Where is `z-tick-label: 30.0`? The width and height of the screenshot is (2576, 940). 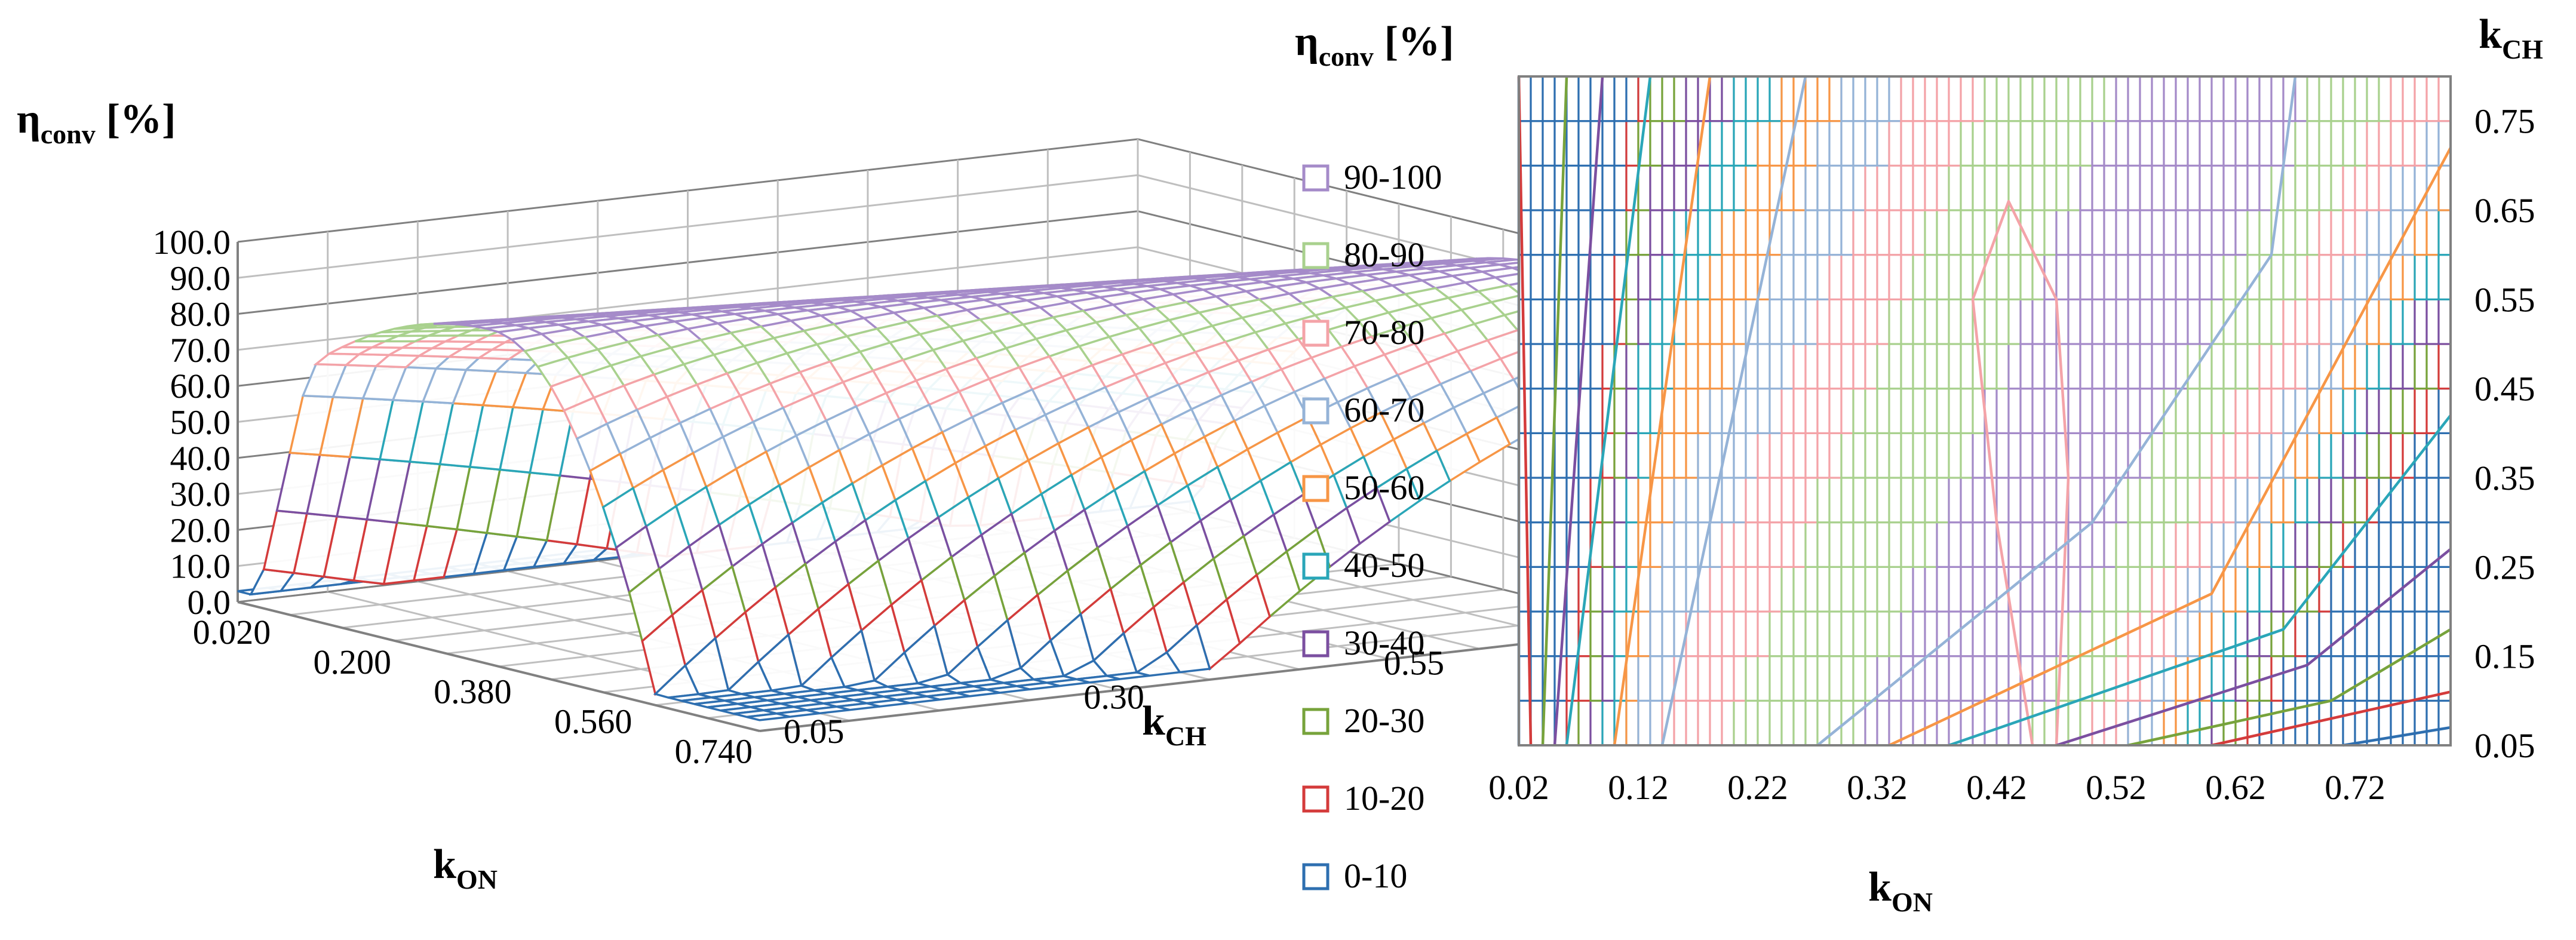
z-tick-label: 30.0 is located at coordinates (200, 494).